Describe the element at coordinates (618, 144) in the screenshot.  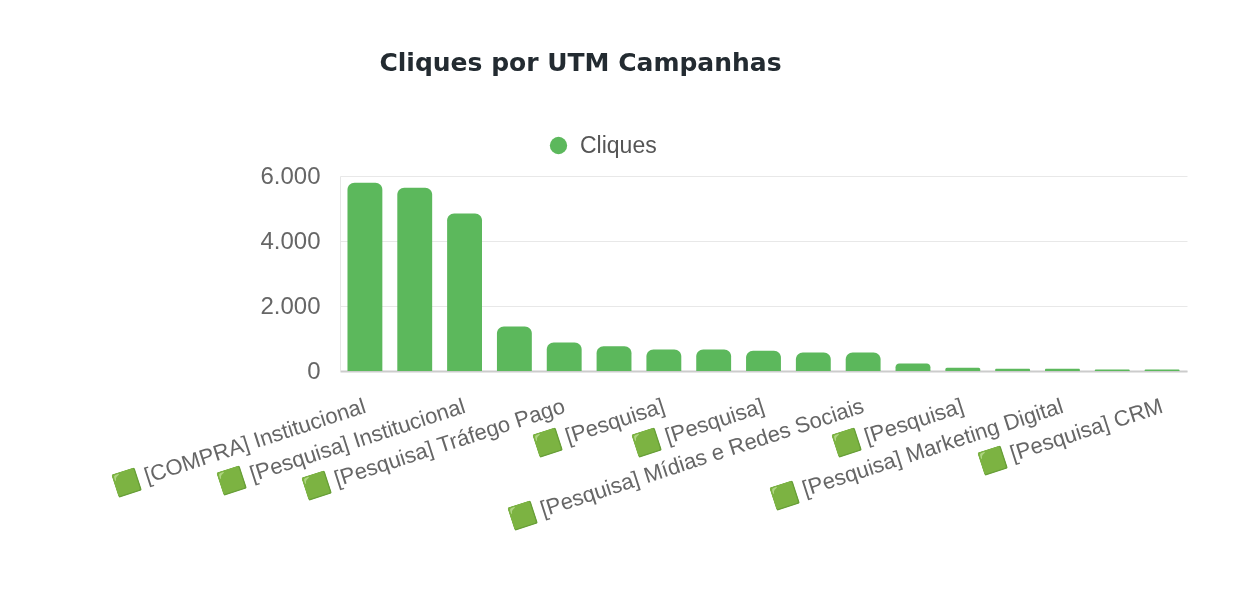
I see `legend-label: Cliques` at that location.